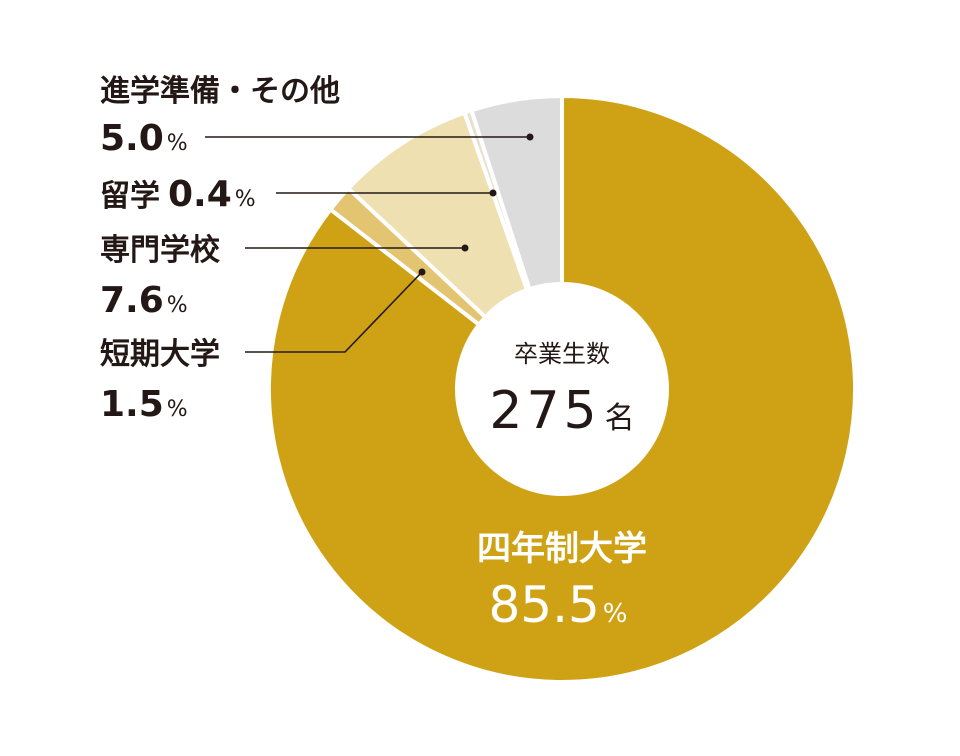 The image size is (960, 756). Describe the element at coordinates (177, 143) in the screenshot. I see `label-other-unit: %` at that location.